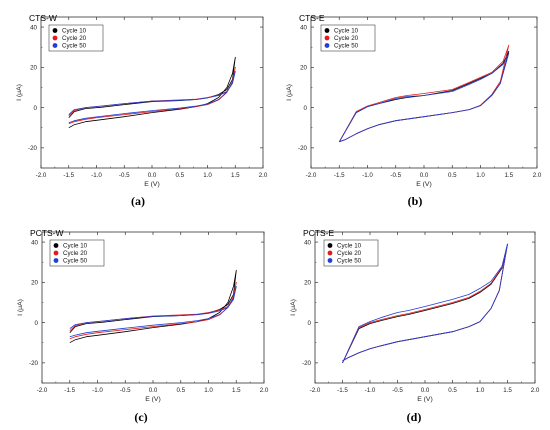 Image resolution: width=550 pixels, height=430 pixels. I want to click on caption-c: (c), so click(141, 417).